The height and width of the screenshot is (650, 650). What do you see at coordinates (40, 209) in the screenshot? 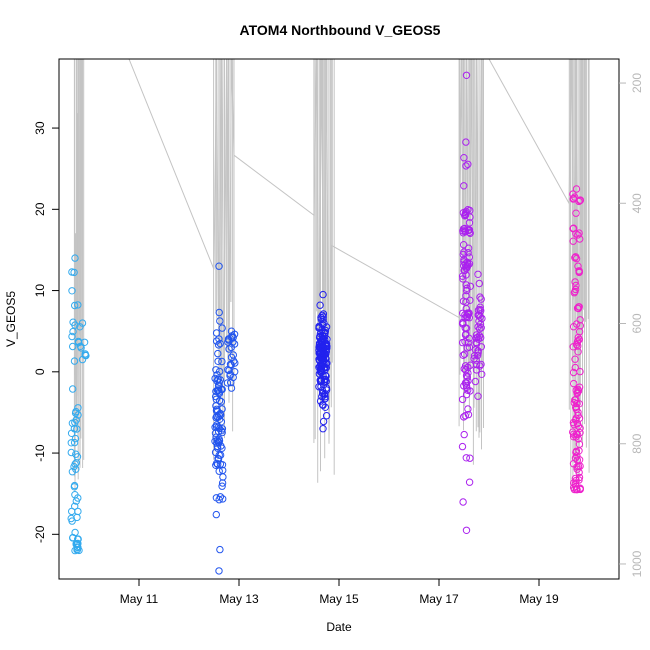
I see `y-tick-label: 20` at bounding box center [40, 209].